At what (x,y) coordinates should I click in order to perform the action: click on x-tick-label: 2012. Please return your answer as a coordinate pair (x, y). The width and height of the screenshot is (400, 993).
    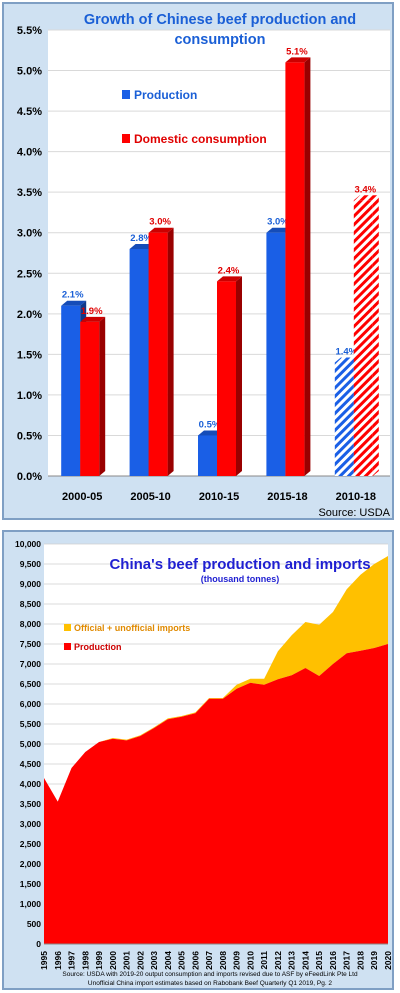
    Looking at the image, I should click on (278, 960).